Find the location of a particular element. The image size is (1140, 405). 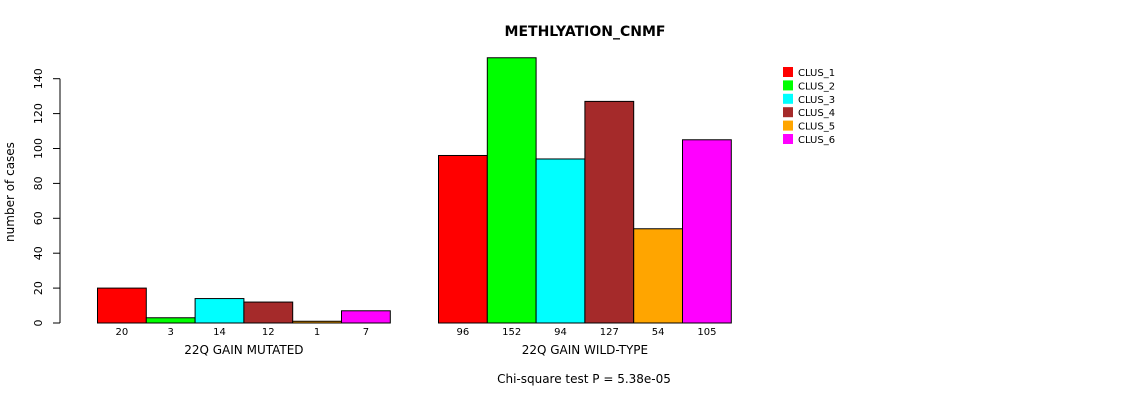

legend-label: CLUS_3 is located at coordinates (816, 100).